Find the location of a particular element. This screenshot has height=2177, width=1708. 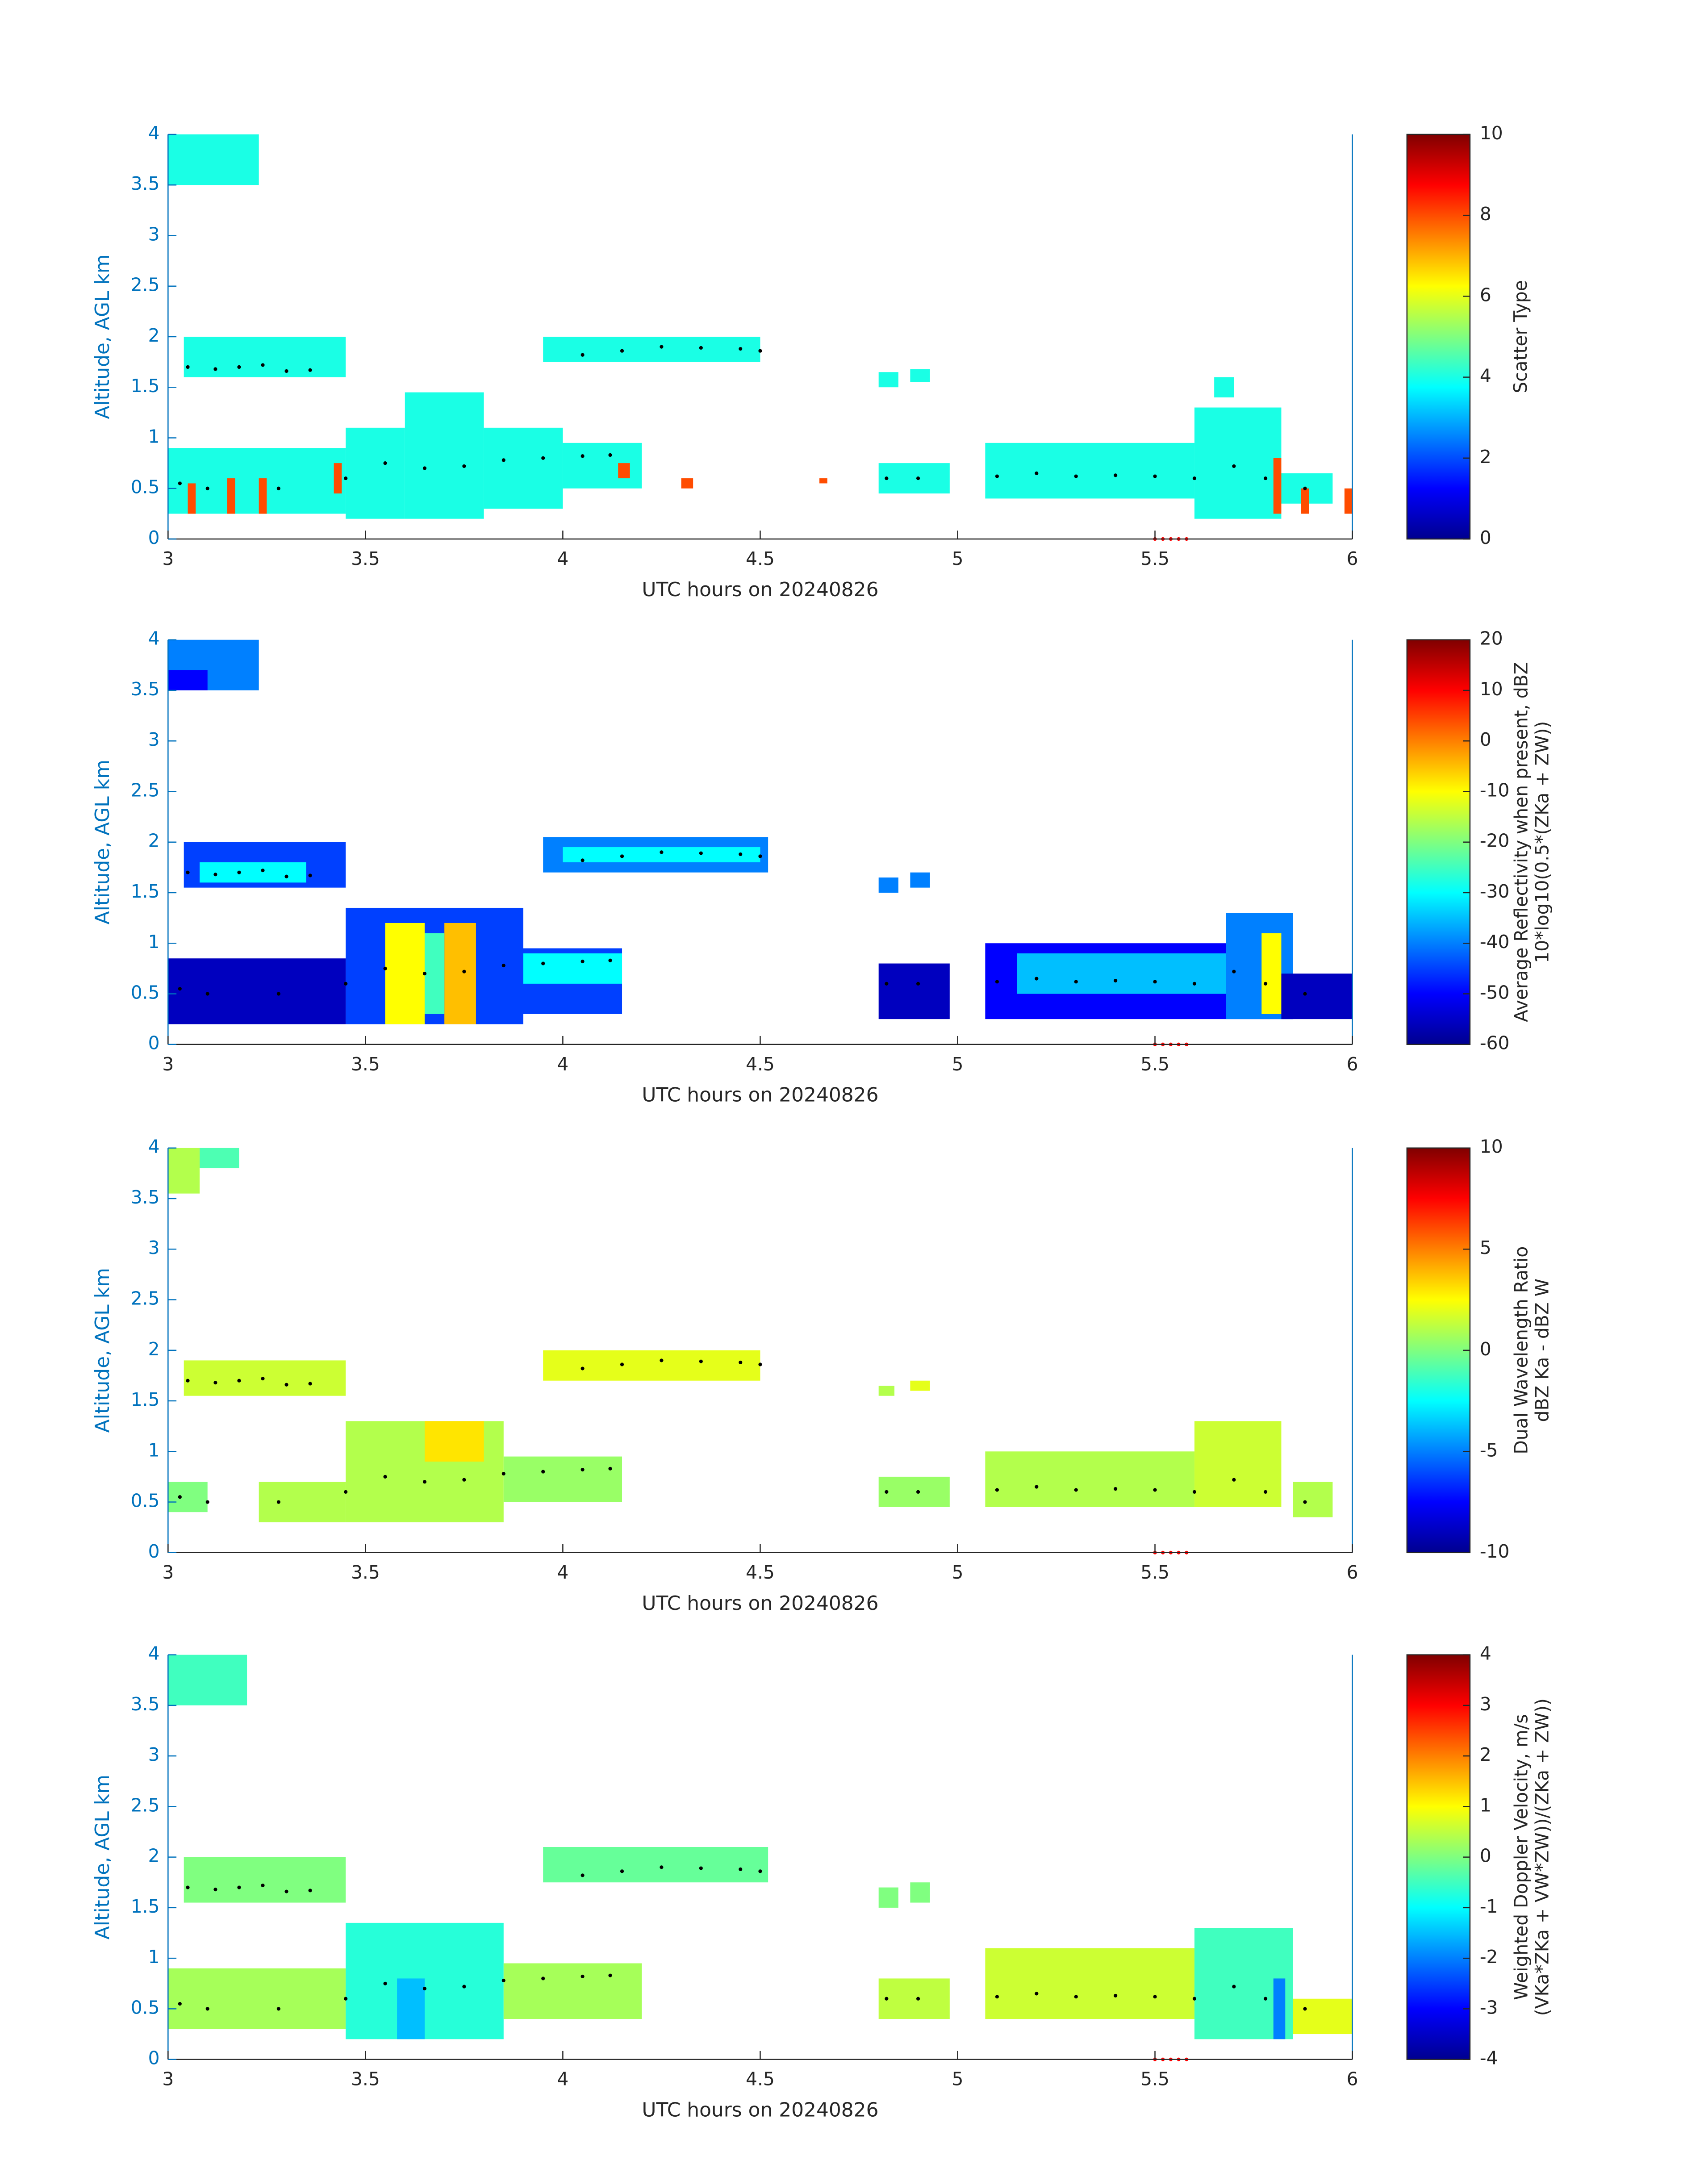

x-tick-label: 5.5 is located at coordinates (1154, 1572).